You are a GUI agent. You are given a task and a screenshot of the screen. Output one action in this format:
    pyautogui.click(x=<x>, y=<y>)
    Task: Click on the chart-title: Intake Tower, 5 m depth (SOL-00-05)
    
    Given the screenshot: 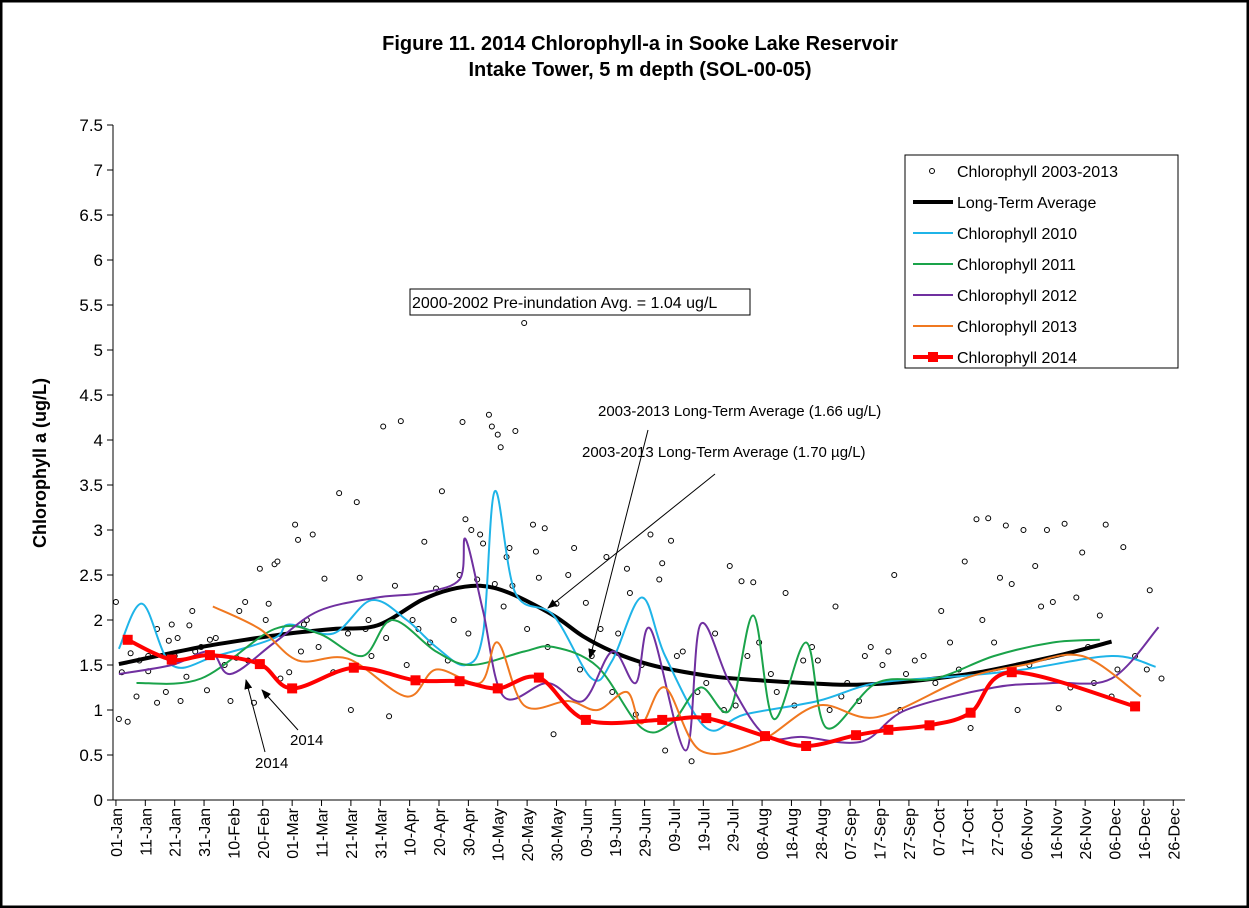 What is the action you would take?
    pyautogui.click(x=639, y=70)
    